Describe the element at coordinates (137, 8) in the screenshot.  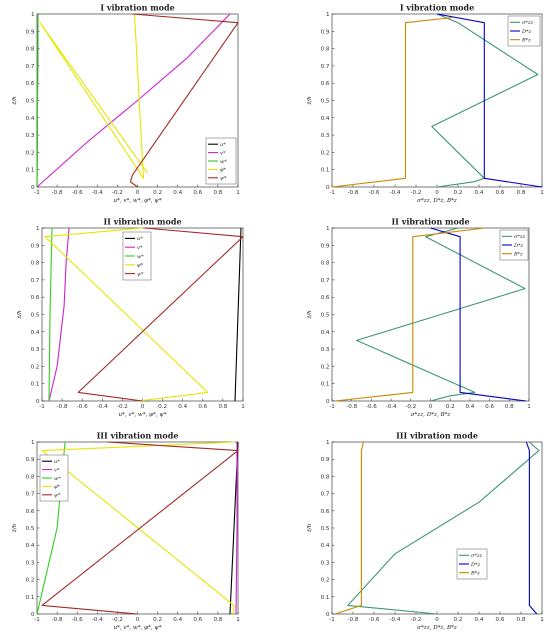
I see `chart-title: I vibration mode` at that location.